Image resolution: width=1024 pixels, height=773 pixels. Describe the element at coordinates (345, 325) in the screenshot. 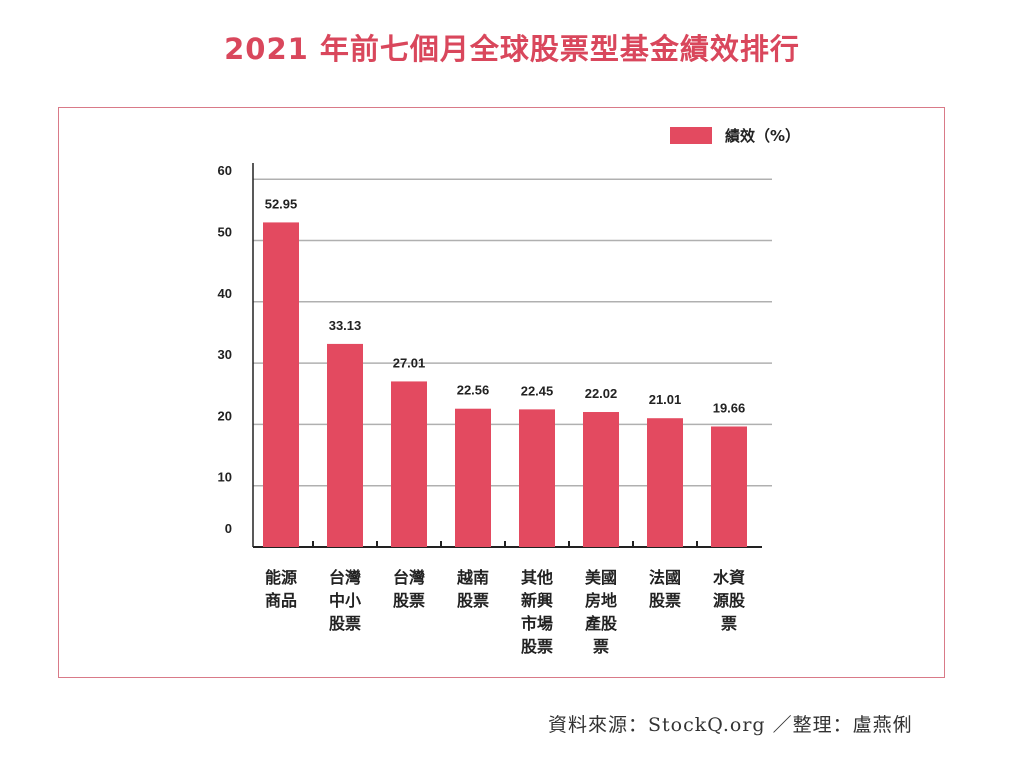

I see `data-label: 33.13` at that location.